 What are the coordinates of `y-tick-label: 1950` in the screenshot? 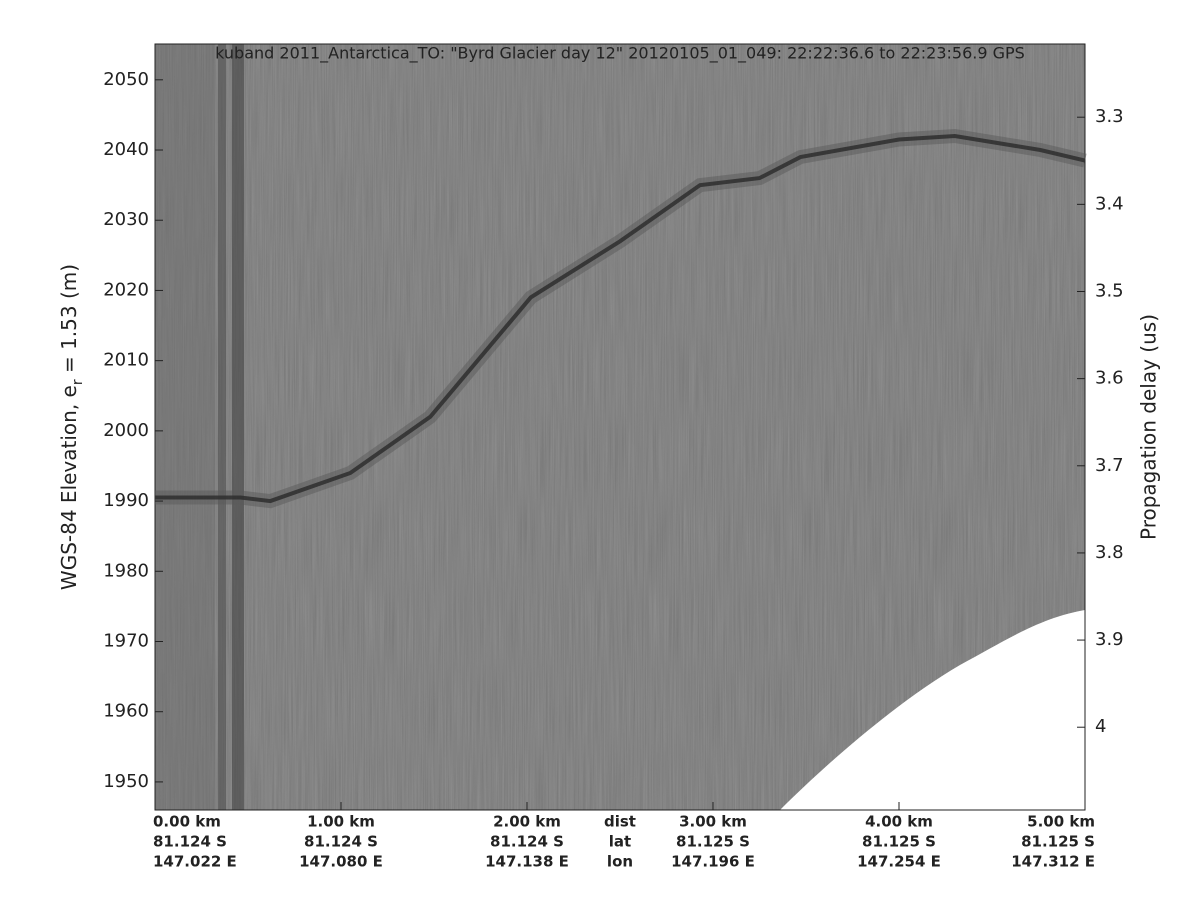 It's located at (126, 781).